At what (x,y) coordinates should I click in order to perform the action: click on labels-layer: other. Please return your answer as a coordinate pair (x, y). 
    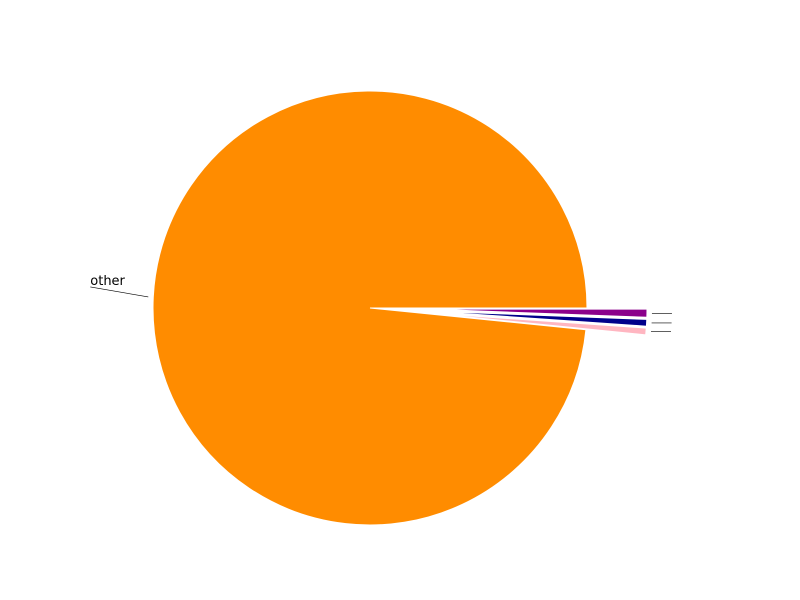
    Looking at the image, I should click on (381, 303).